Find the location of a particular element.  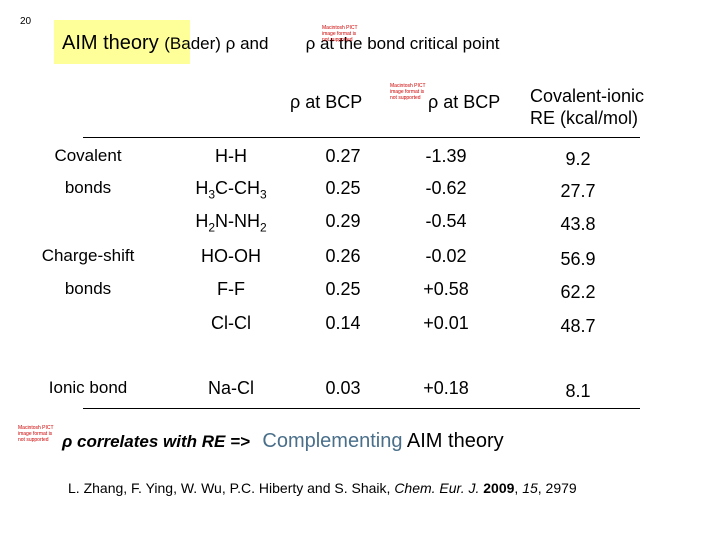

molecule-part: F-F is located at coordinates (231, 289).